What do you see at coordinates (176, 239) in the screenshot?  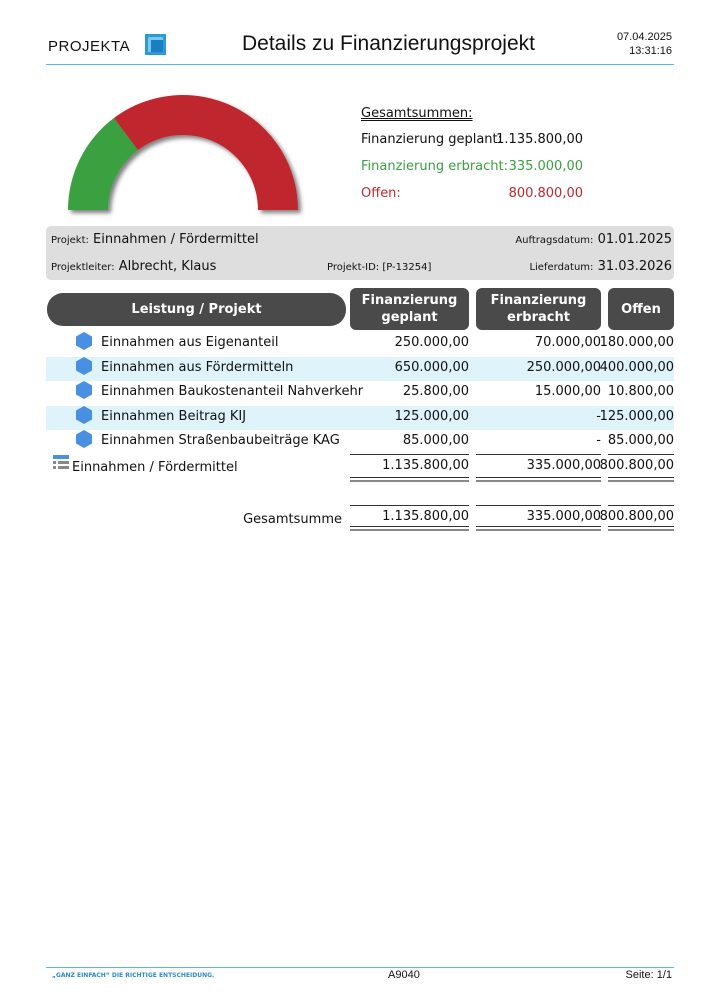 I see `value: Einnahmen / Fördermittel` at bounding box center [176, 239].